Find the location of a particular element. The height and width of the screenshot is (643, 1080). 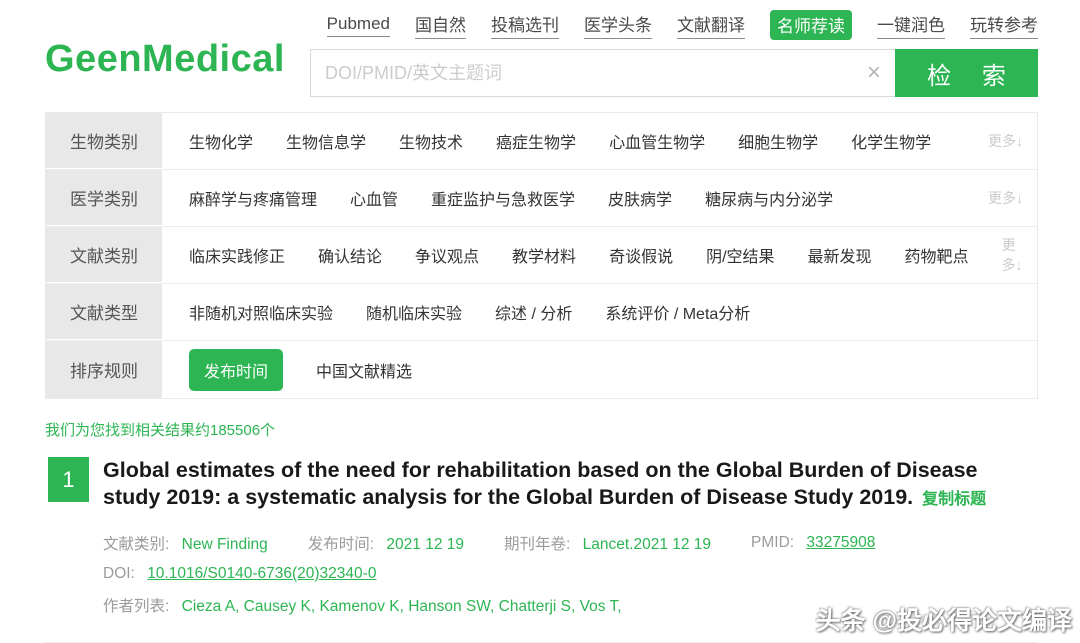

filter-row-label: 文献类型 is located at coordinates (104, 312).